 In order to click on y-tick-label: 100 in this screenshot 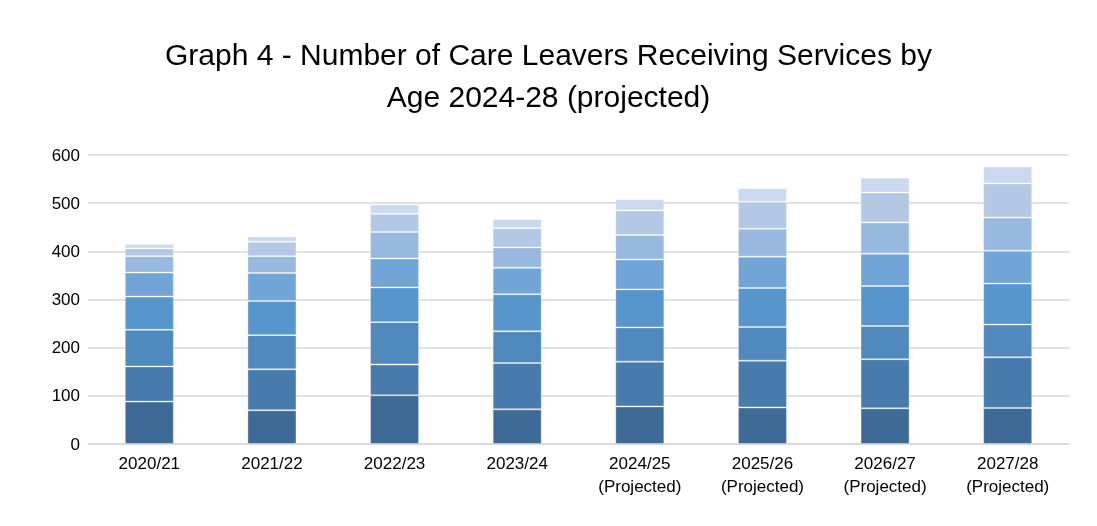, I will do `click(65, 396)`.